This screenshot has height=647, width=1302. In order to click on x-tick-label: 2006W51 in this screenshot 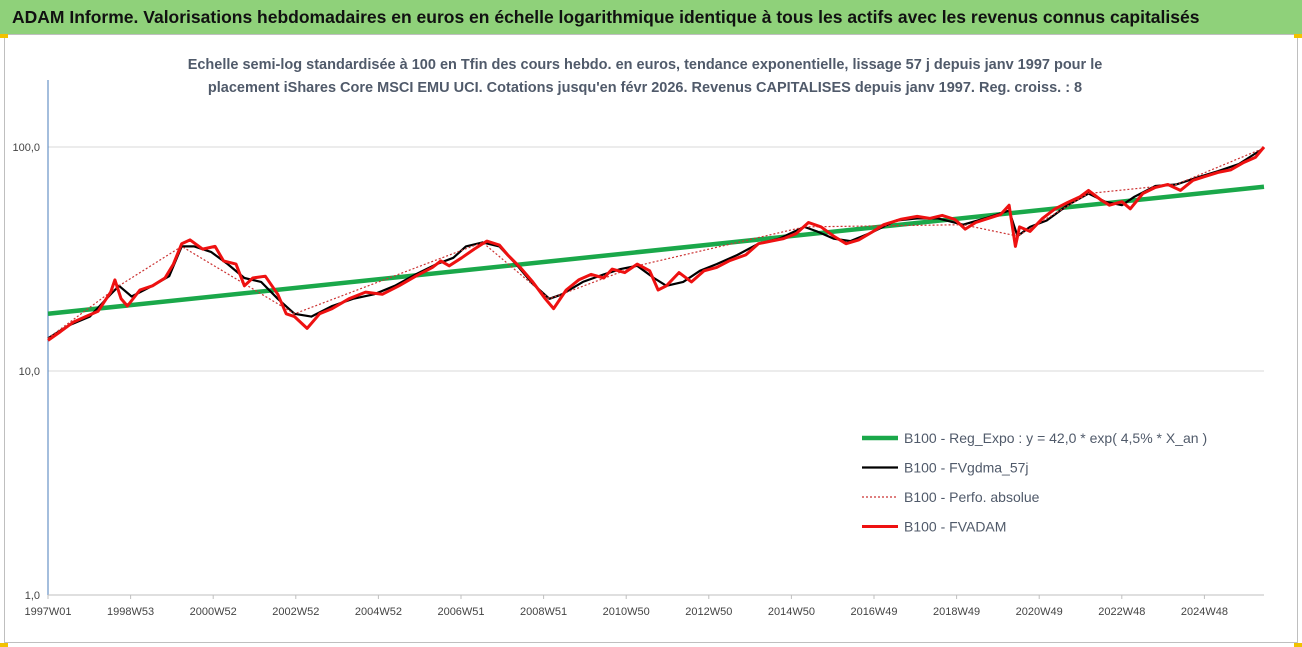, I will do `click(460, 612)`.